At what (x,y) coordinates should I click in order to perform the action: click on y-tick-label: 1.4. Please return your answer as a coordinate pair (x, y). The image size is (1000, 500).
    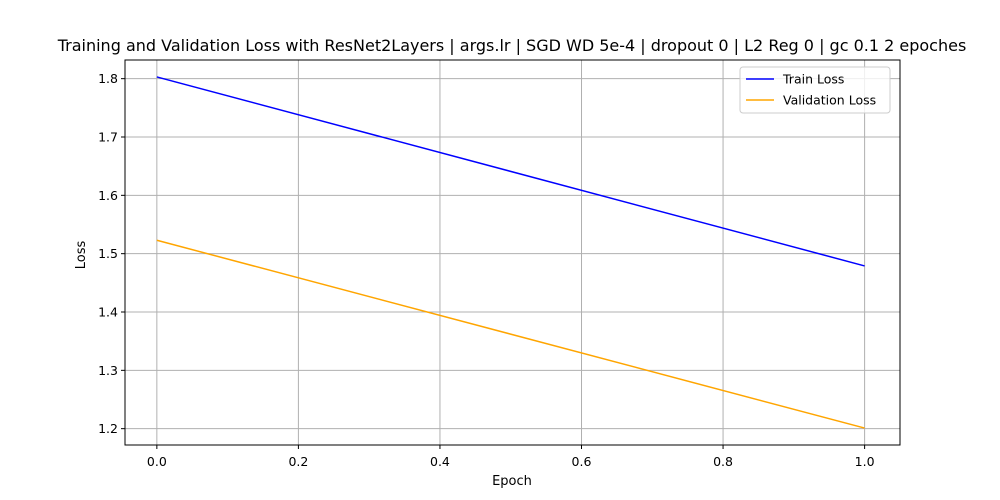
    Looking at the image, I should click on (108, 312).